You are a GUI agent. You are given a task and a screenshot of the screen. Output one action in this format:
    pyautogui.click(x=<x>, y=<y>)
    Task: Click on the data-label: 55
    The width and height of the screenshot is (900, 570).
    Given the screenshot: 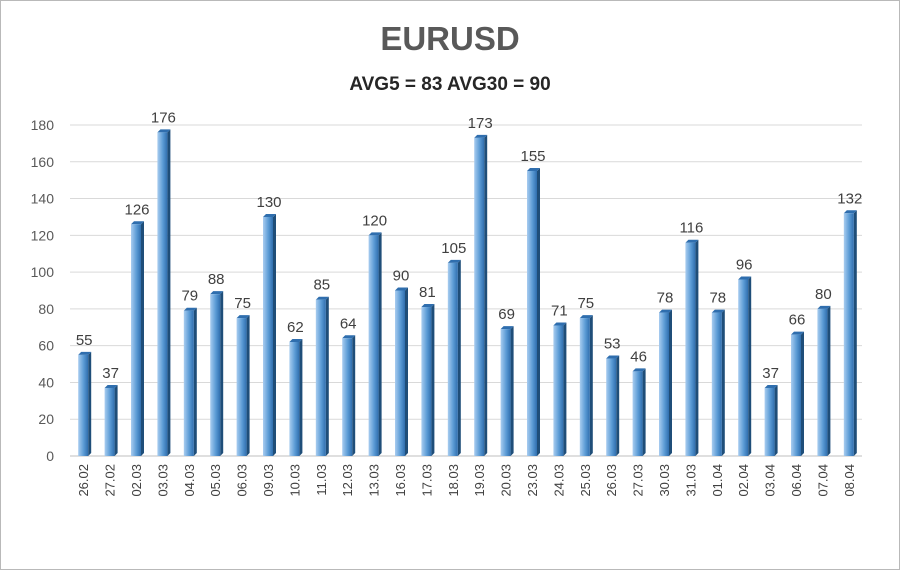 What is the action you would take?
    pyautogui.click(x=84, y=340)
    